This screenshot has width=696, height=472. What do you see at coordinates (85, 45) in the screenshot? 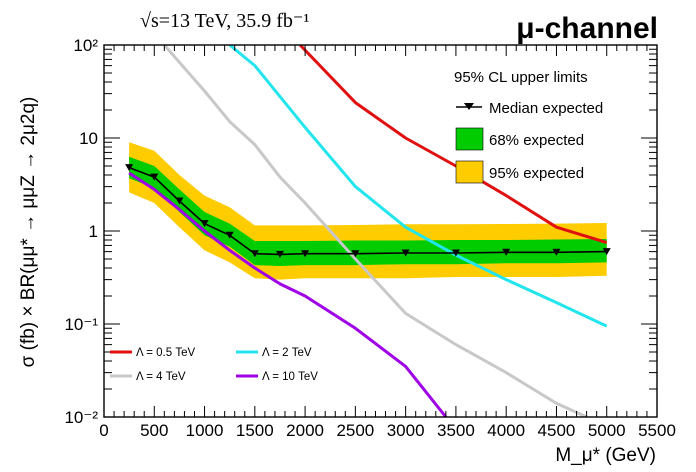
I see `y-tick-label: 10²` at bounding box center [85, 45].